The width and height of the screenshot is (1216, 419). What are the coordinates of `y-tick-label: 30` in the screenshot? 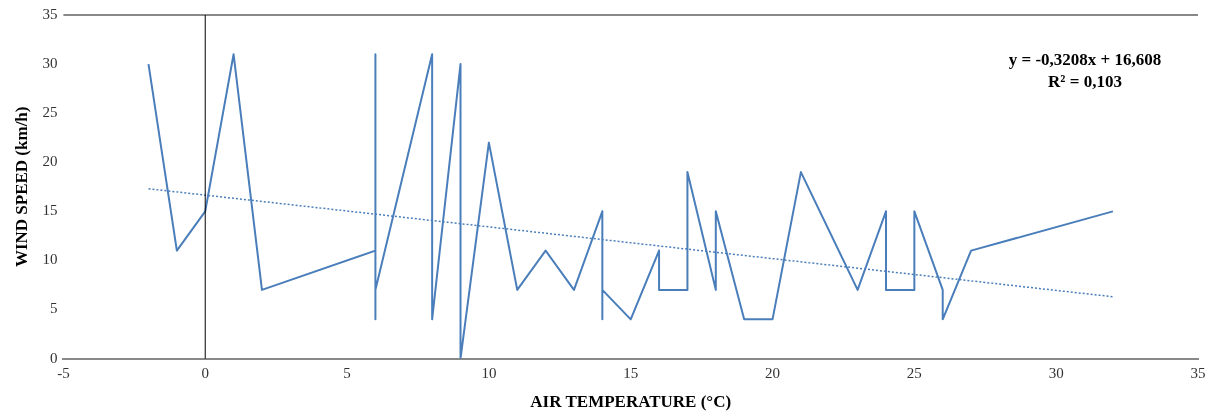 It's located at (50, 63).